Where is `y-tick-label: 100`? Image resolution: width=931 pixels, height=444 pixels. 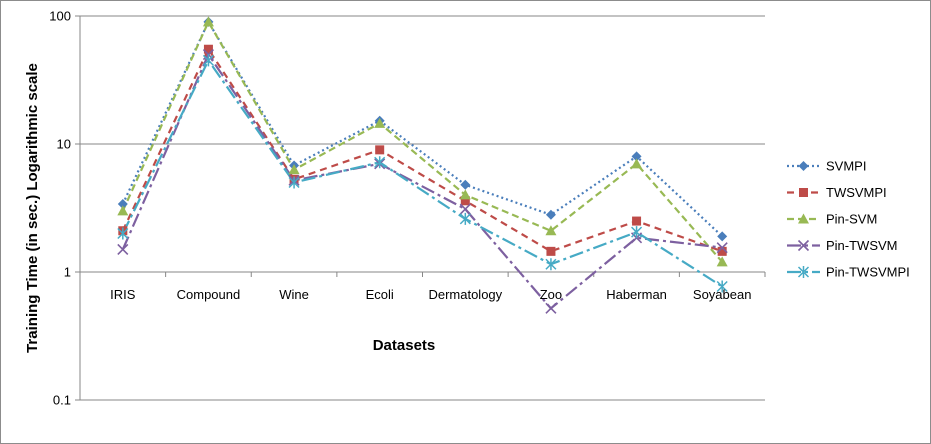 y-tick-label: 100 is located at coordinates (60, 16).